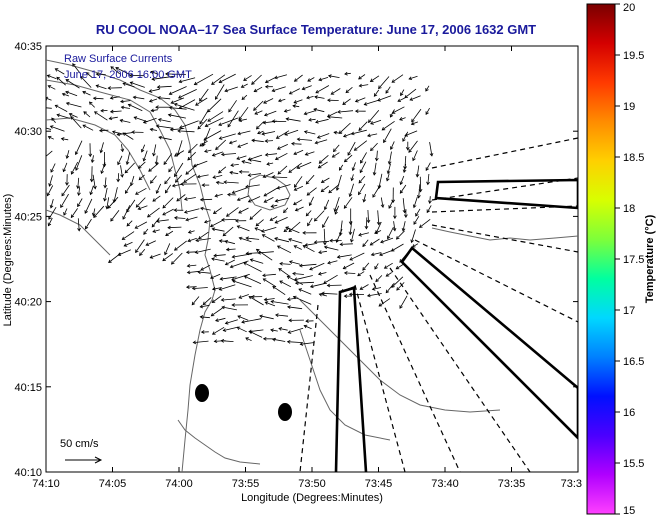 This screenshot has height=518, width=661. I want to click on y-tick-label: 40:35, so click(28, 47).